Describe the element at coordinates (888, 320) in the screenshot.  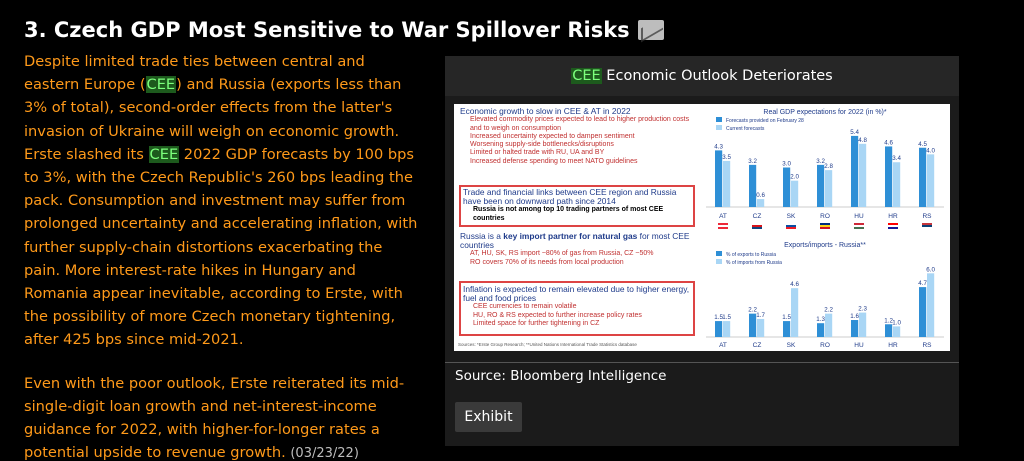
I see `data-label: 1.2` at that location.